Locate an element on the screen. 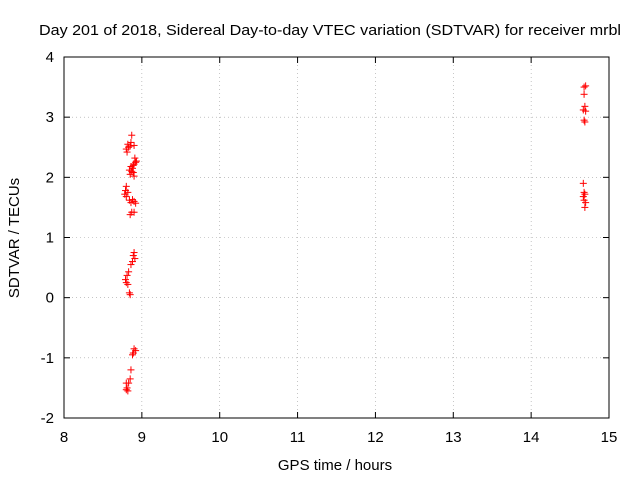  y-tick-label: 4 is located at coordinates (50, 57).